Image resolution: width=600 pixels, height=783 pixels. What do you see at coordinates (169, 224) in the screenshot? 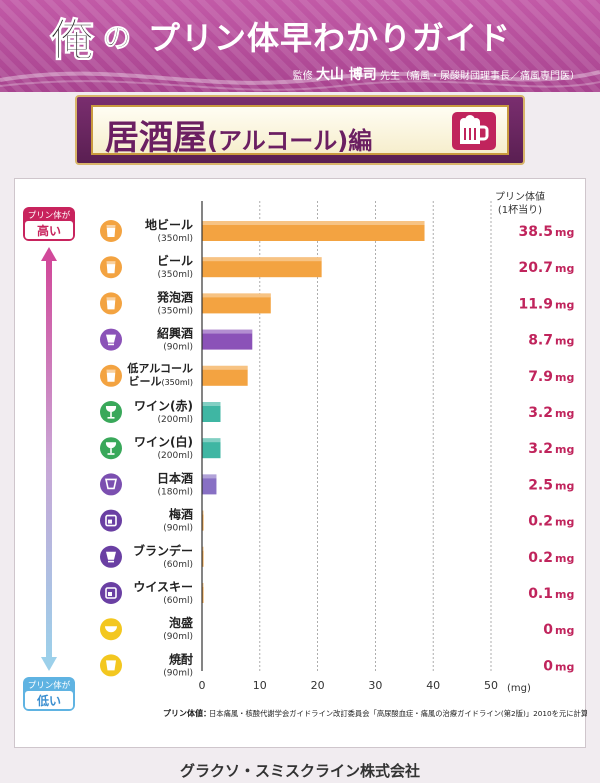
I see `category-name: 地ビール` at bounding box center [169, 224].